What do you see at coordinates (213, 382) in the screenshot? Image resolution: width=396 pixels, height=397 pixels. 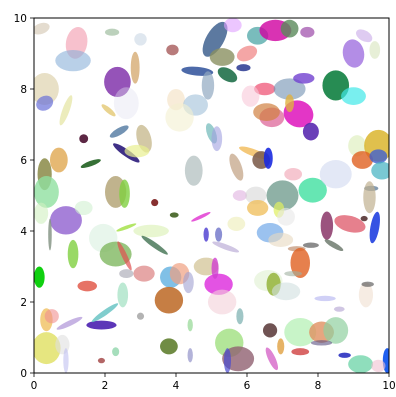 I see `x-axis: 0 2 4 6 8 10` at bounding box center [213, 382].